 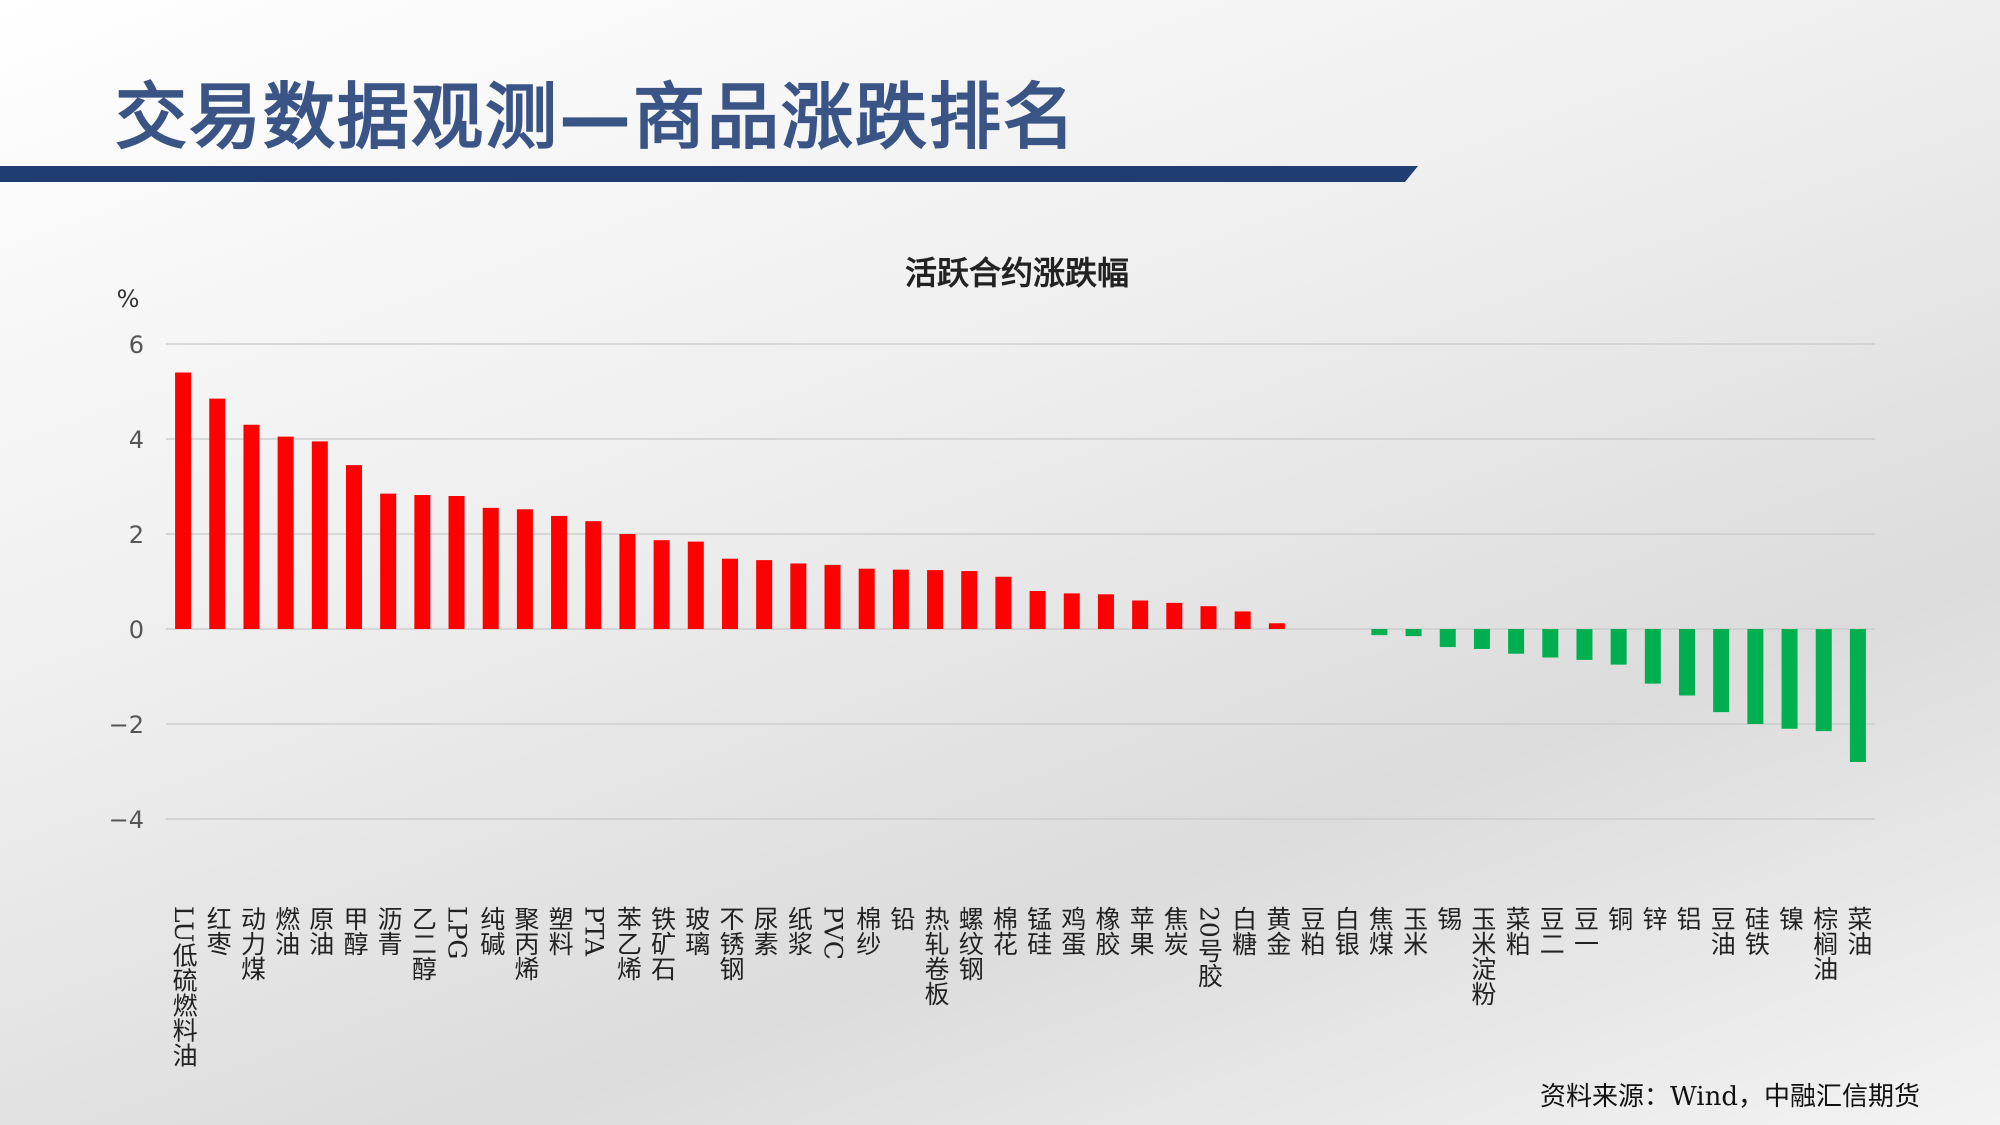 I want to click on x-tick-label: 不锈钢, so click(x=730, y=943).